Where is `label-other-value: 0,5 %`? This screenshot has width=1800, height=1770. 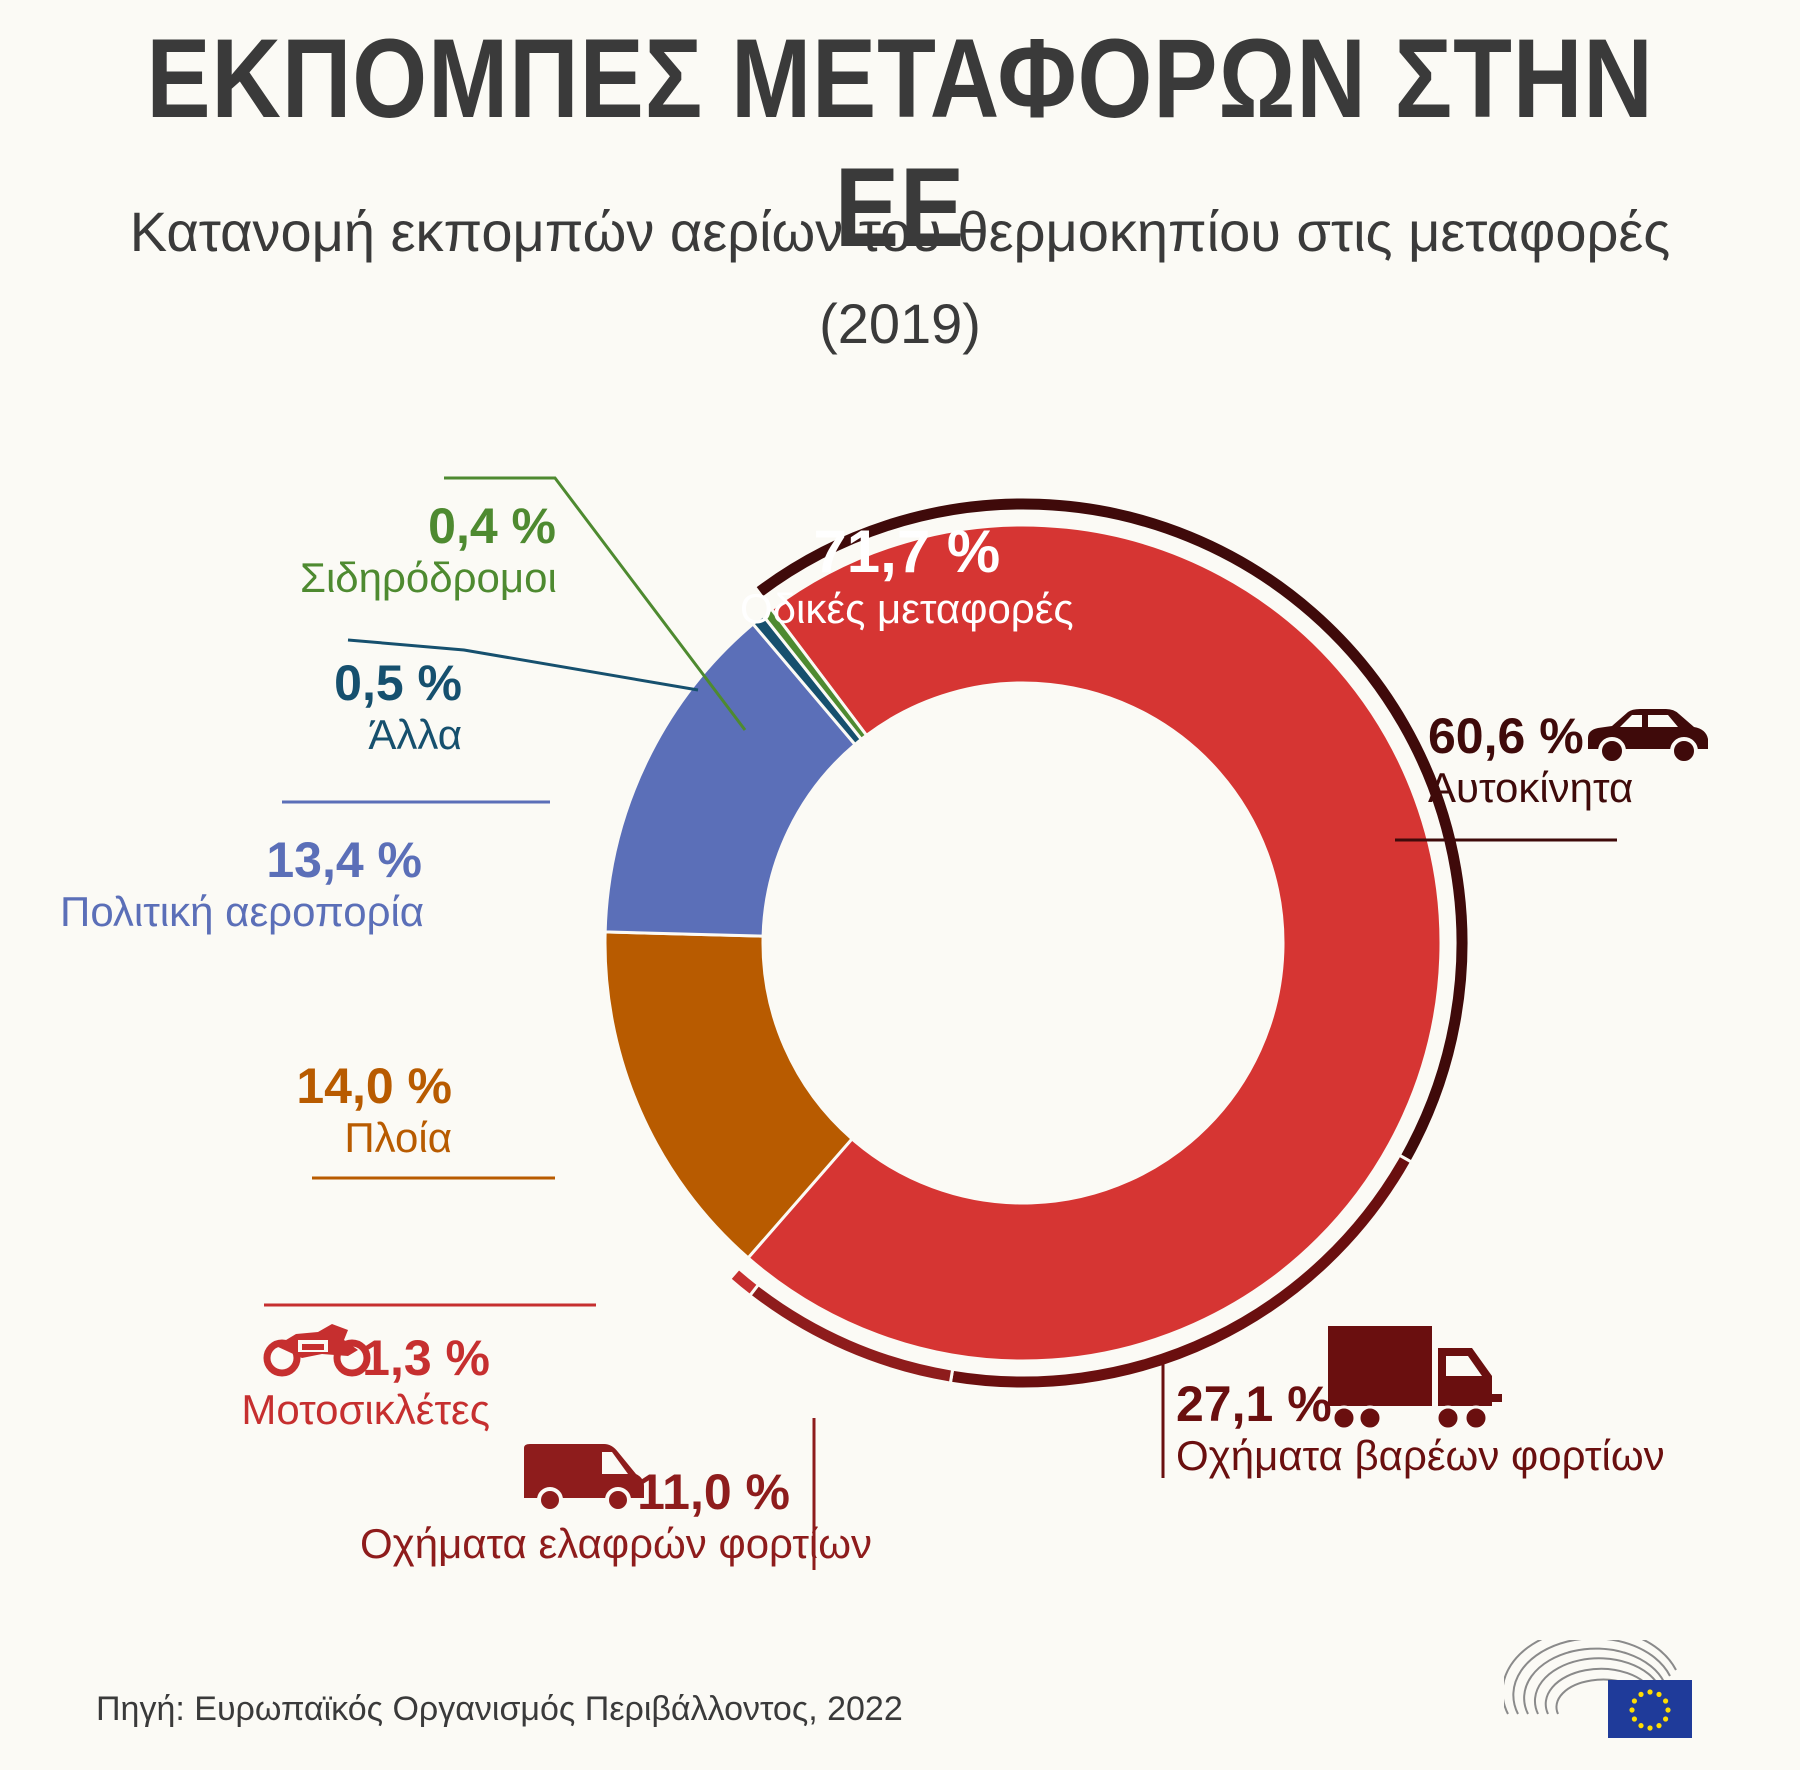
label-other-value: 0,5 % is located at coordinates (398, 683).